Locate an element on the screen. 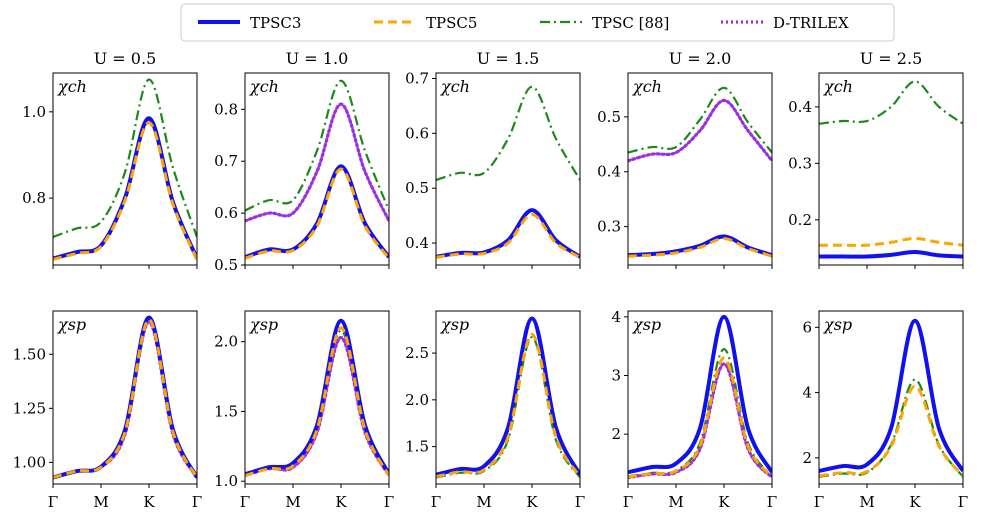 Image resolution: width=995 pixels, height=523 pixels. legend-label-3: D-TRILEX is located at coordinates (811, 23).